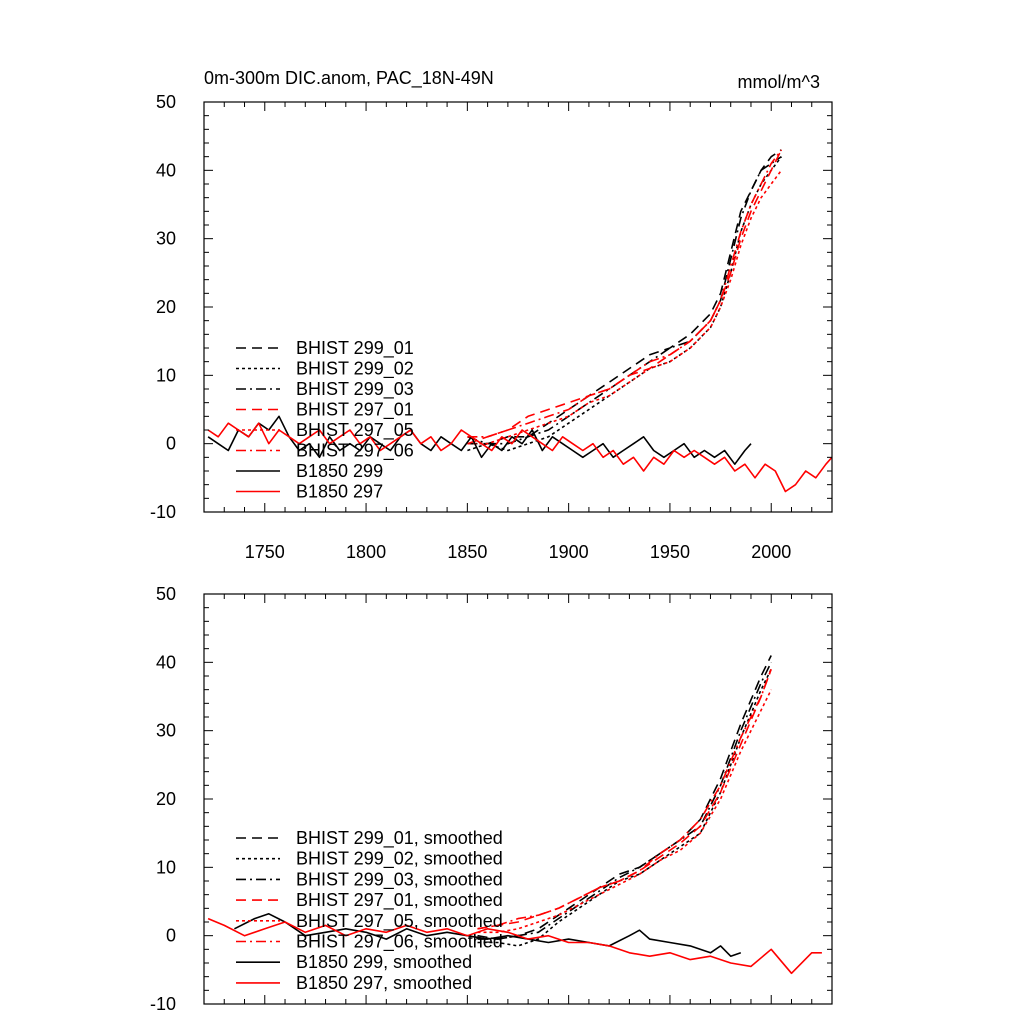 The image size is (1024, 1024). Describe the element at coordinates (384, 962) in the screenshot. I see `legend-label: B1850 299, smoothed` at that location.